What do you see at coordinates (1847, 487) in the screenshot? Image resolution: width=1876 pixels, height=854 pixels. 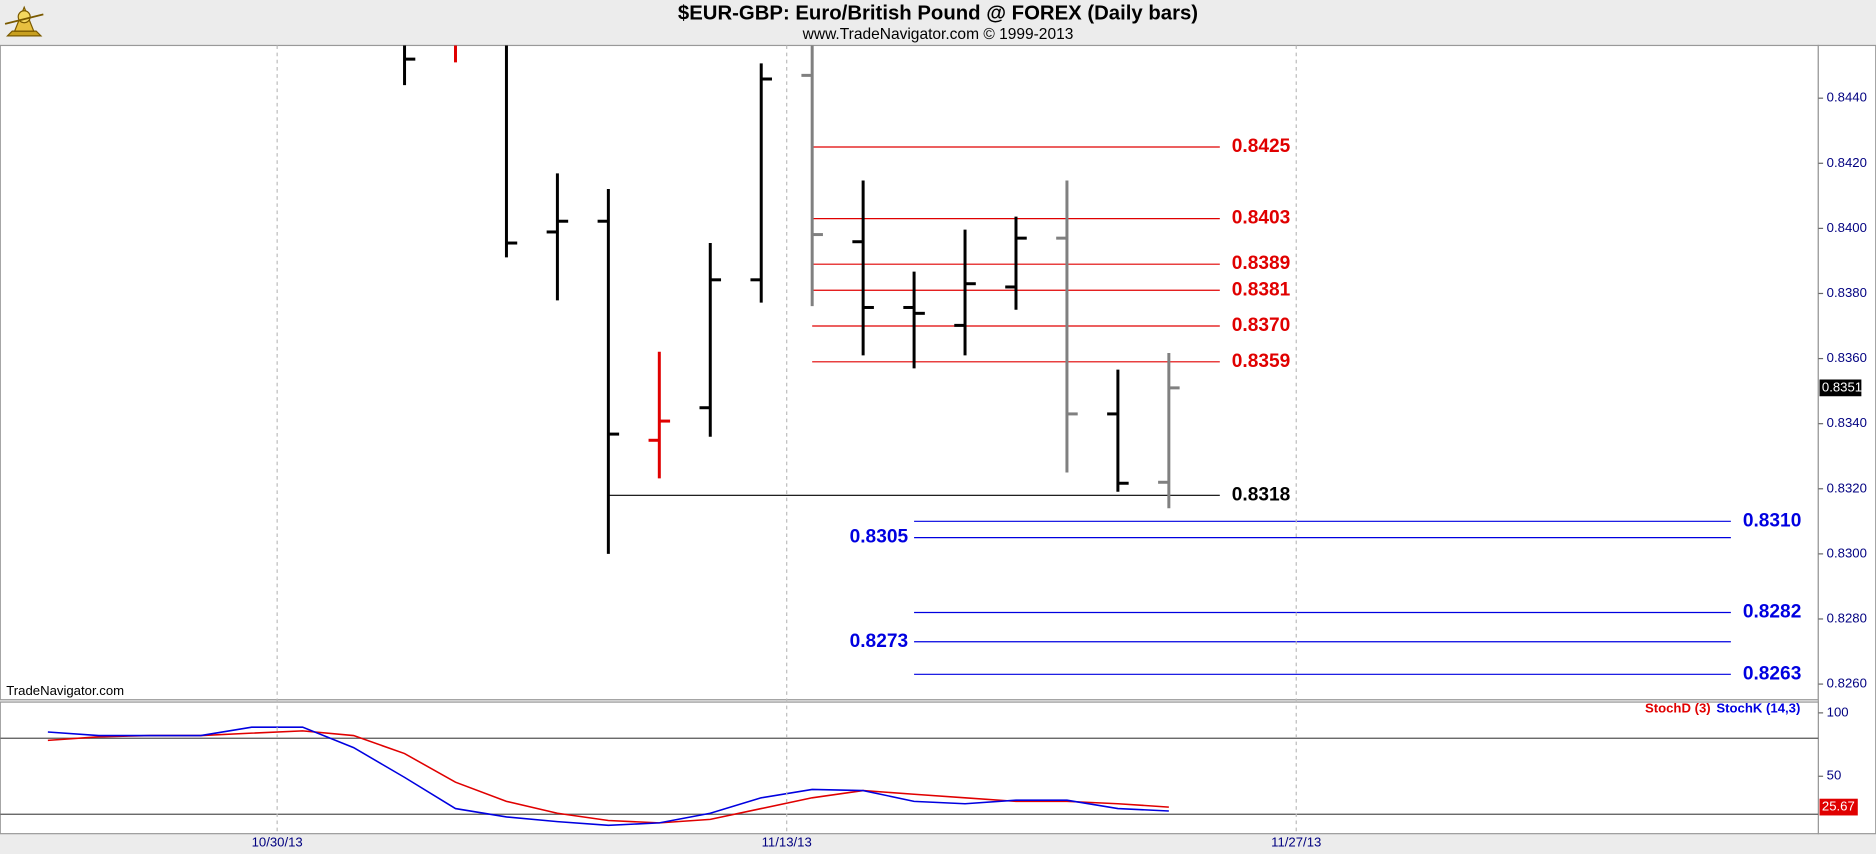 I see `y-tick-label: 0.8320` at bounding box center [1847, 487].